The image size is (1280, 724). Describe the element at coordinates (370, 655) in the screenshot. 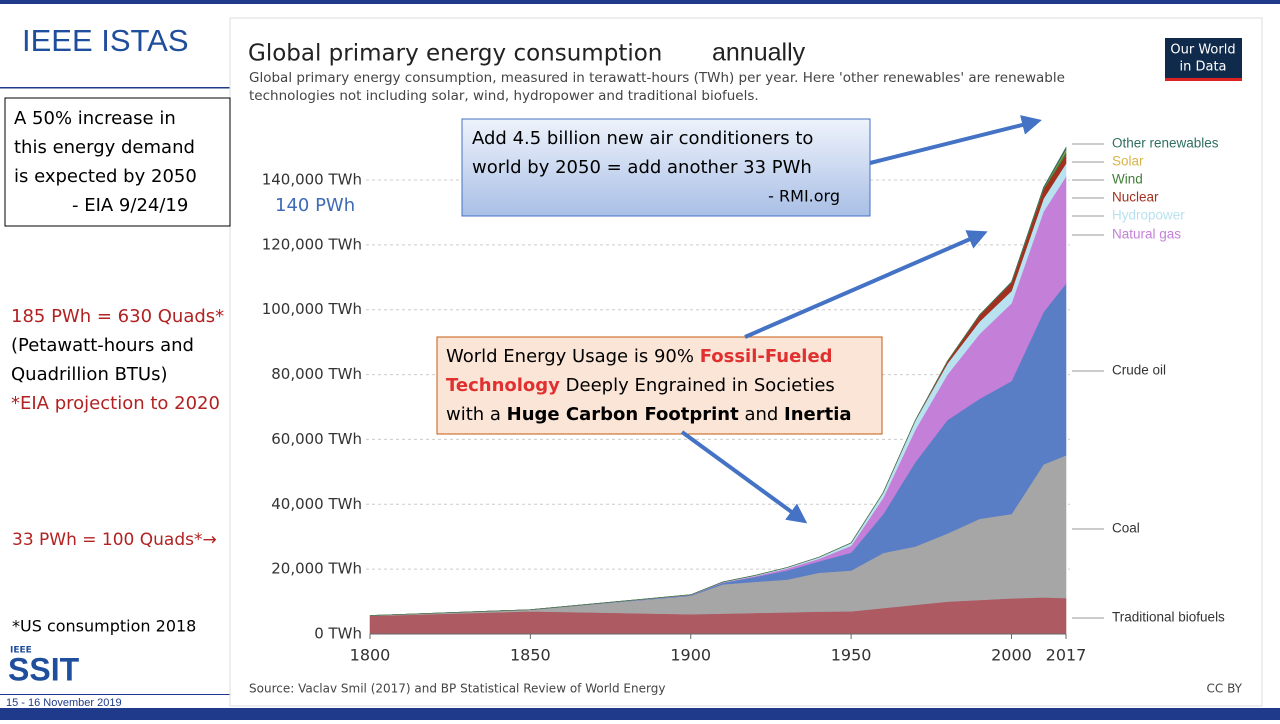

I see `x-tick-label: 1800` at that location.